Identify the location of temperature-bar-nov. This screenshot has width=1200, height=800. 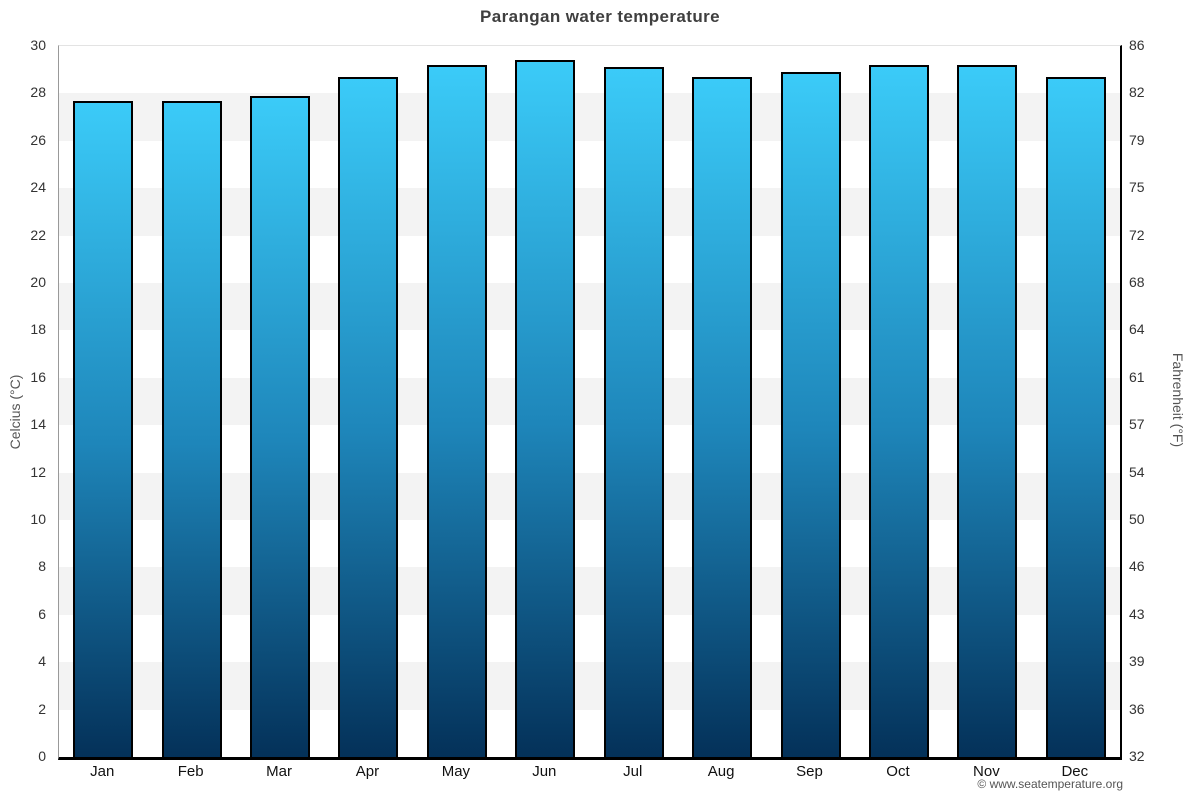
(987, 410).